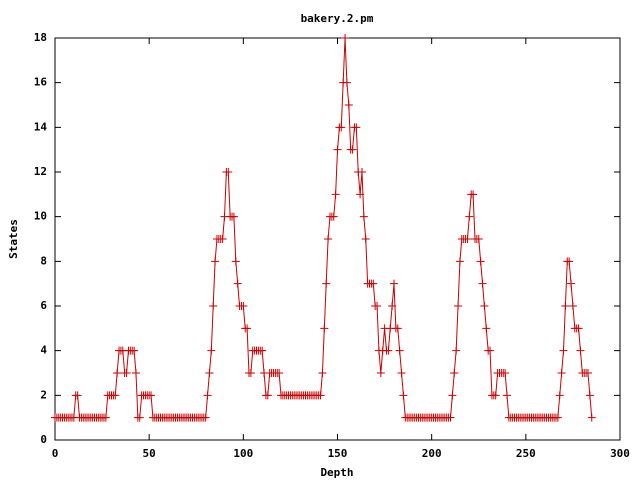 Image resolution: width=640 pixels, height=484 pixels. I want to click on y-tick-label: 10, so click(40, 216).